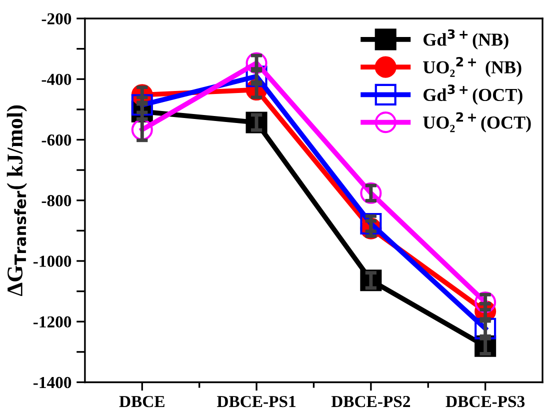 This screenshot has width=548, height=411. What do you see at coordinates (256, 402) in the screenshot?
I see `x-tick-label: DBCE-PS1` at bounding box center [256, 402].